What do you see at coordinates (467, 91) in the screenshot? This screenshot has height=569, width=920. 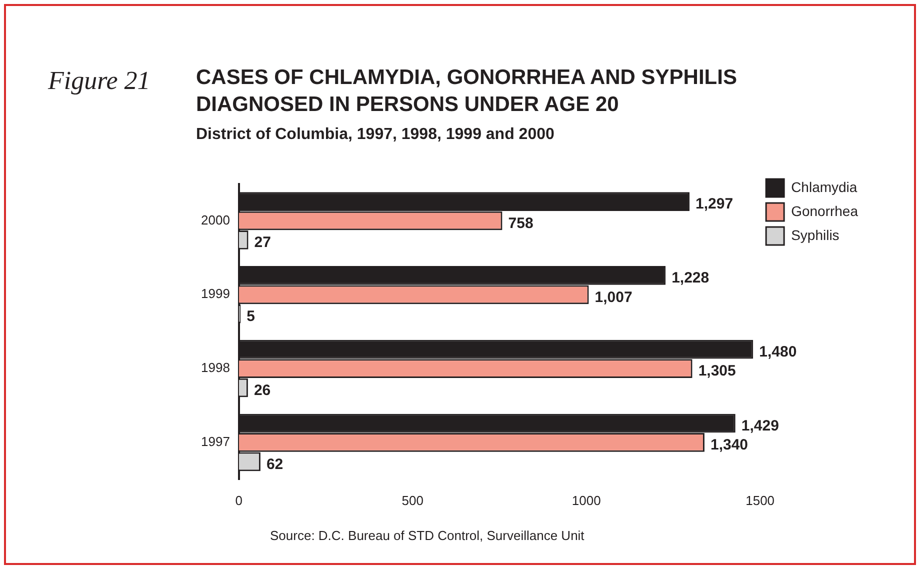 I see `chart-title: CASES OF CHLAMYDIA, GONORRHEA AND SYPHILIS DIAGNOSED IN PERSONS UNDER AGE 20` at bounding box center [467, 91].